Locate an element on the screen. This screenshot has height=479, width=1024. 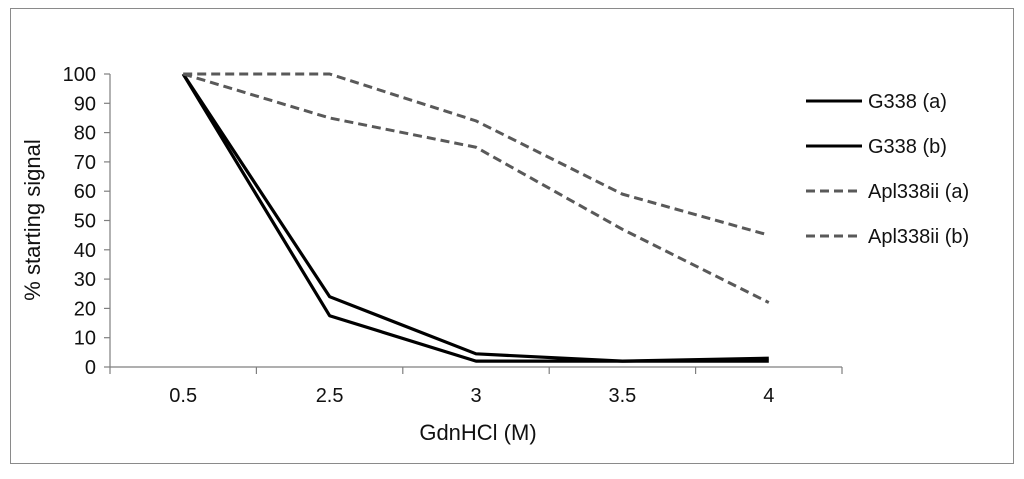
y-tick-label: 100 is located at coordinates (79, 75).